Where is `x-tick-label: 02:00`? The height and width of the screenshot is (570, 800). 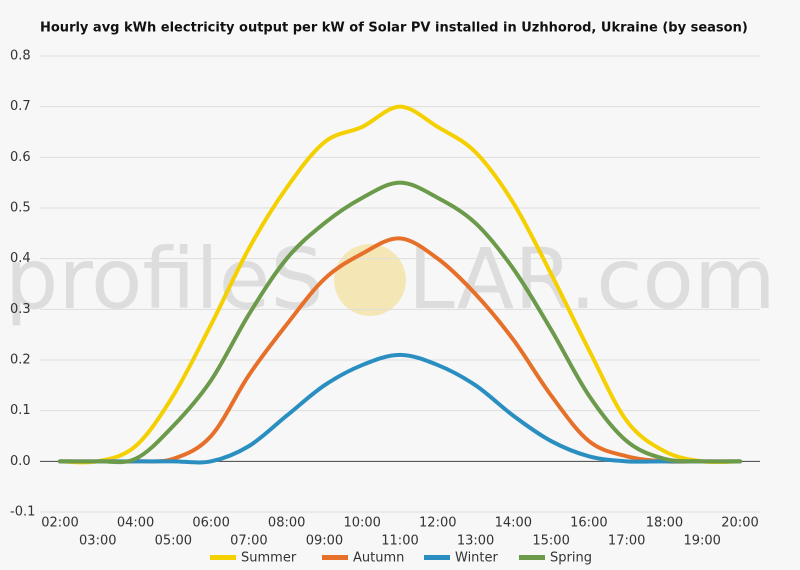
x-tick-label: 02:00 is located at coordinates (59, 523).